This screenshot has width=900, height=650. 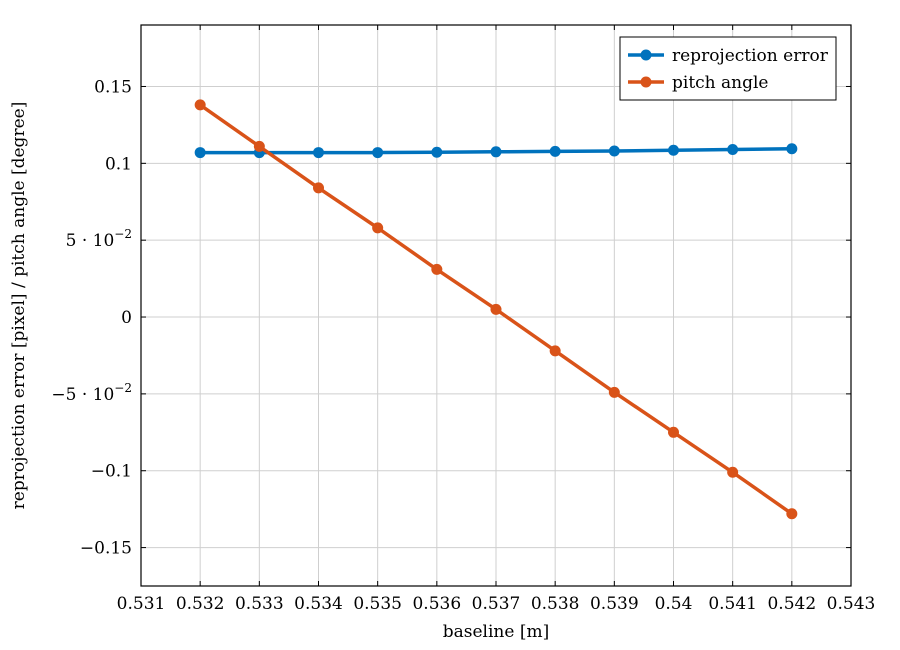 What do you see at coordinates (791, 604) in the screenshot?
I see `x-tick-label: 0.542` at bounding box center [791, 604].